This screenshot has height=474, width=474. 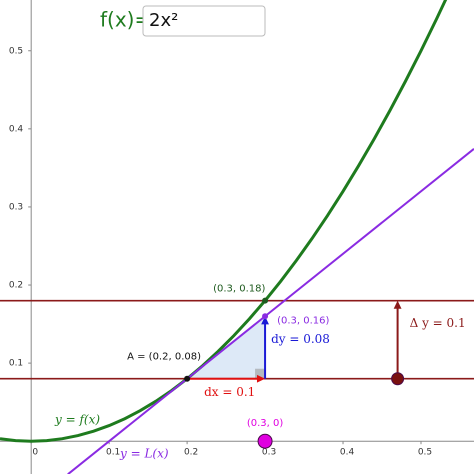 What do you see at coordinates (16, 286) in the screenshot?
I see `y-tick-label: 0.2` at bounding box center [16, 286].